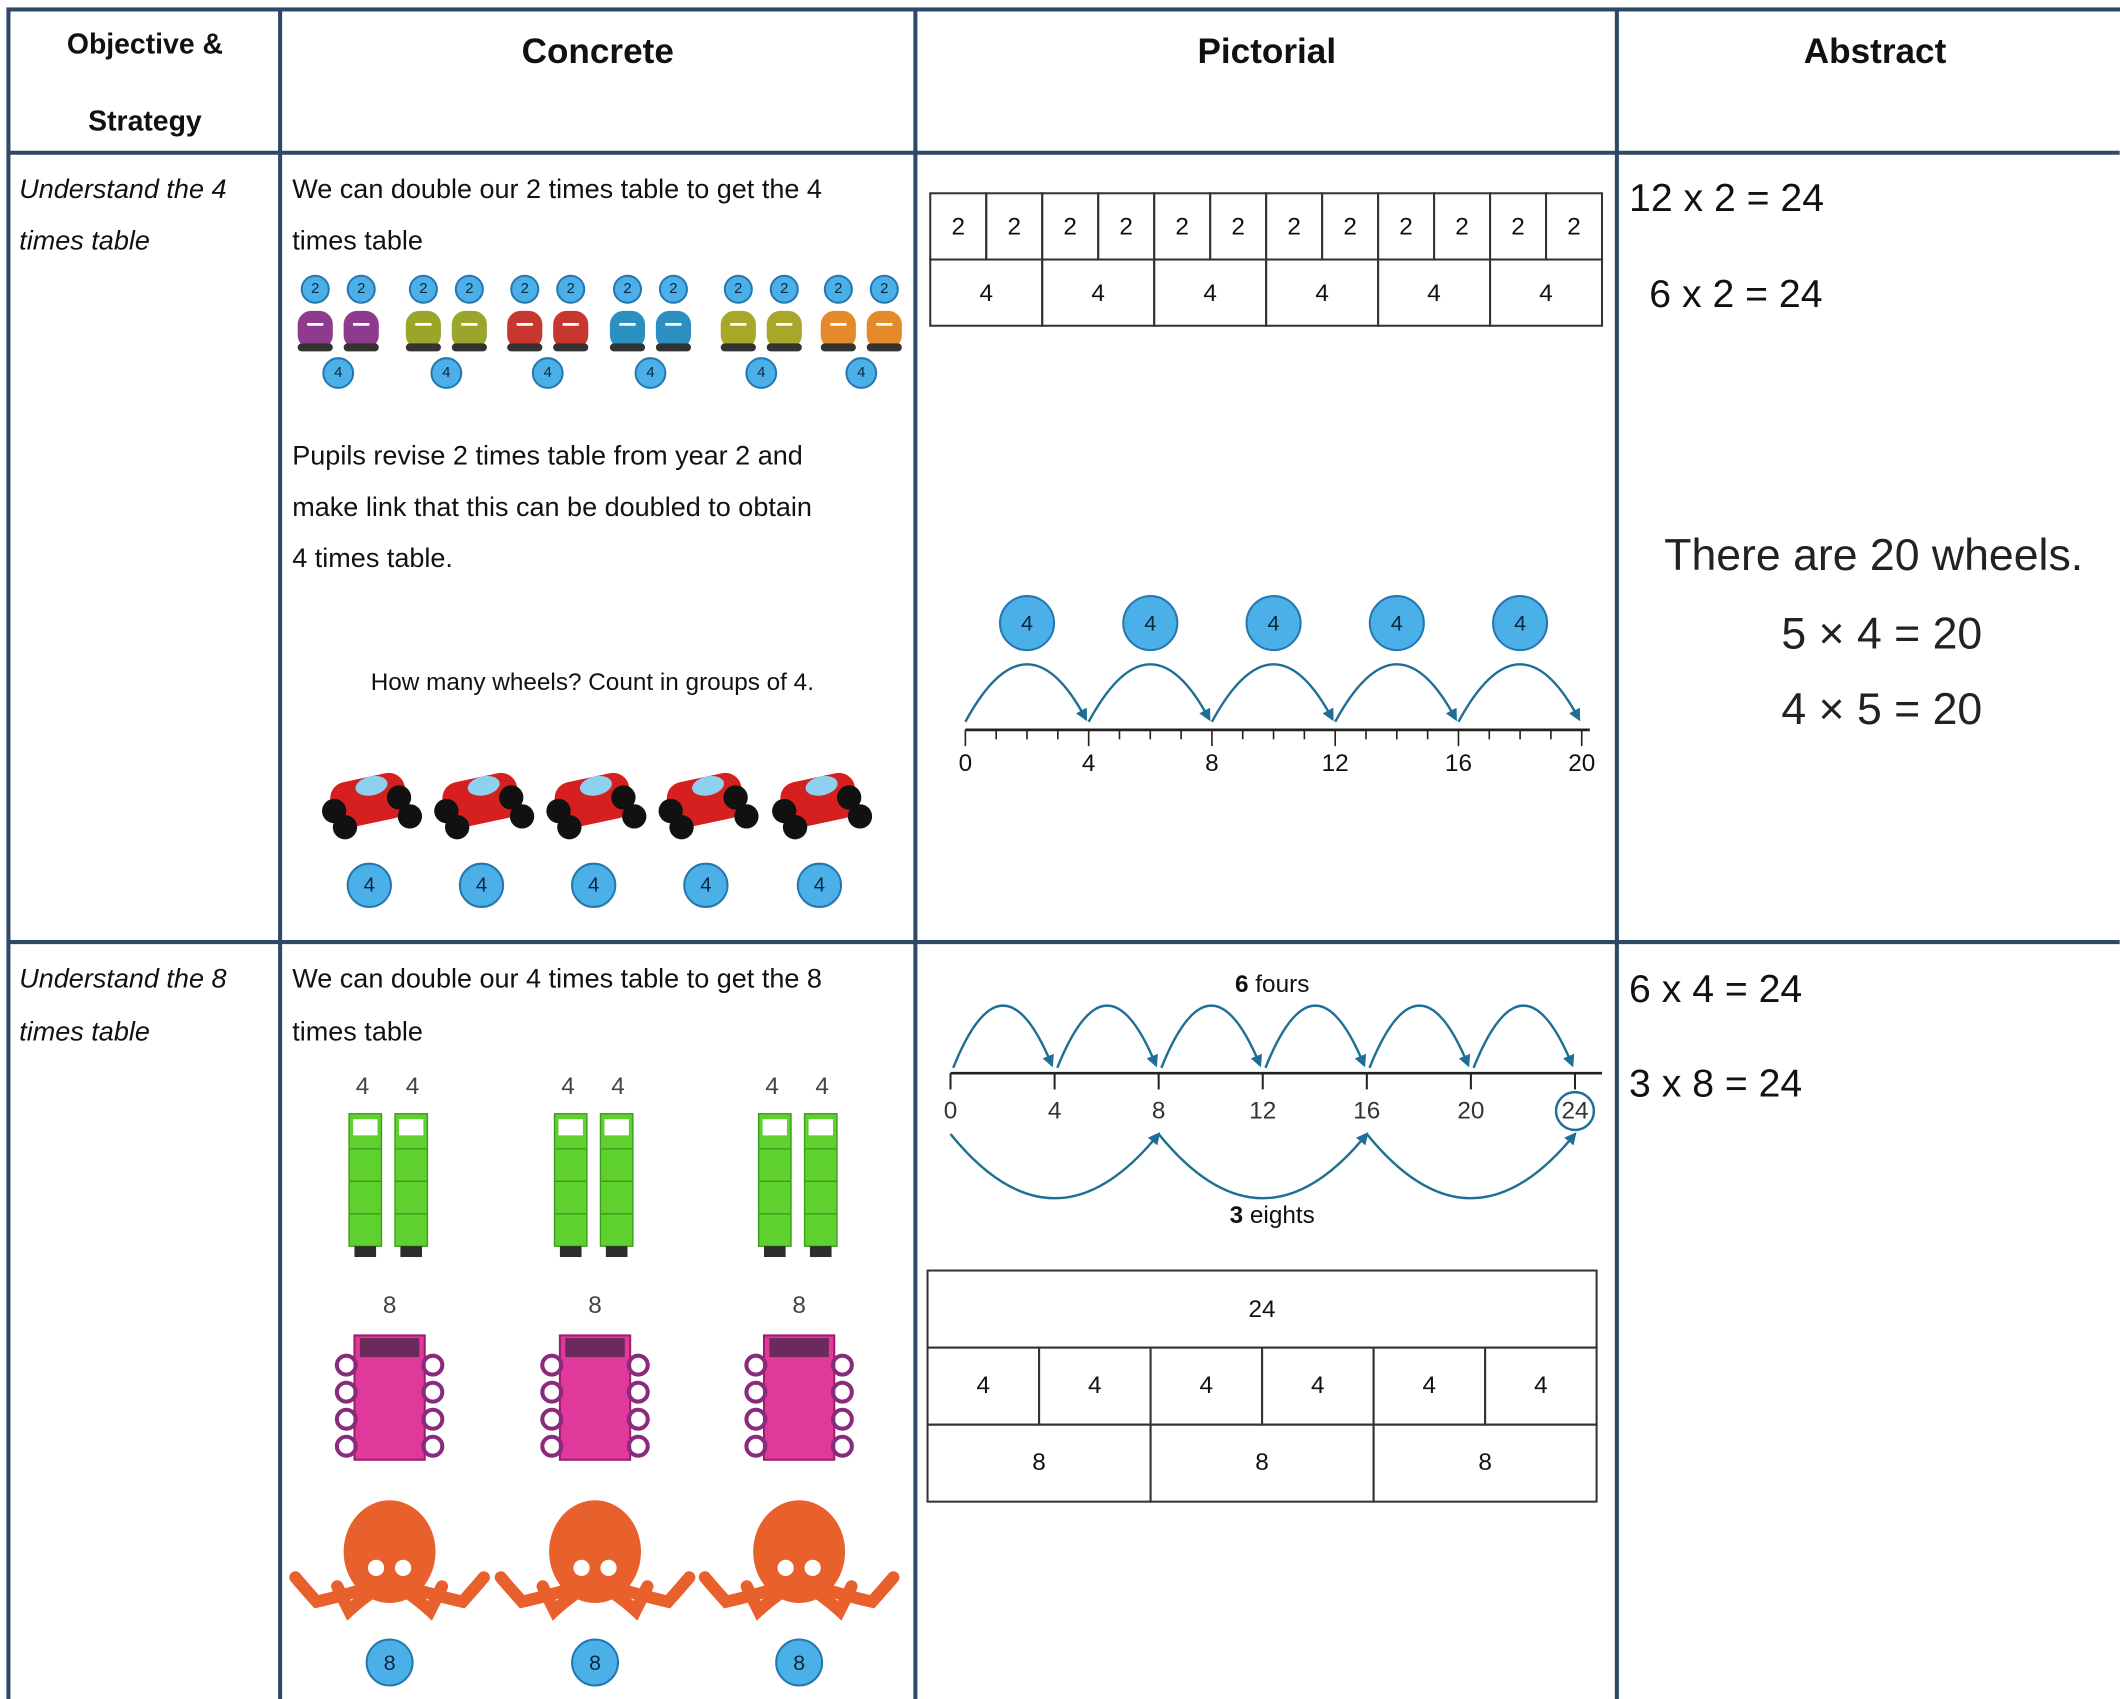 Image resolution: width=2120 pixels, height=1699 pixels. Describe the element at coordinates (1282, 983) in the screenshot. I see `caption-word: fours` at that location.